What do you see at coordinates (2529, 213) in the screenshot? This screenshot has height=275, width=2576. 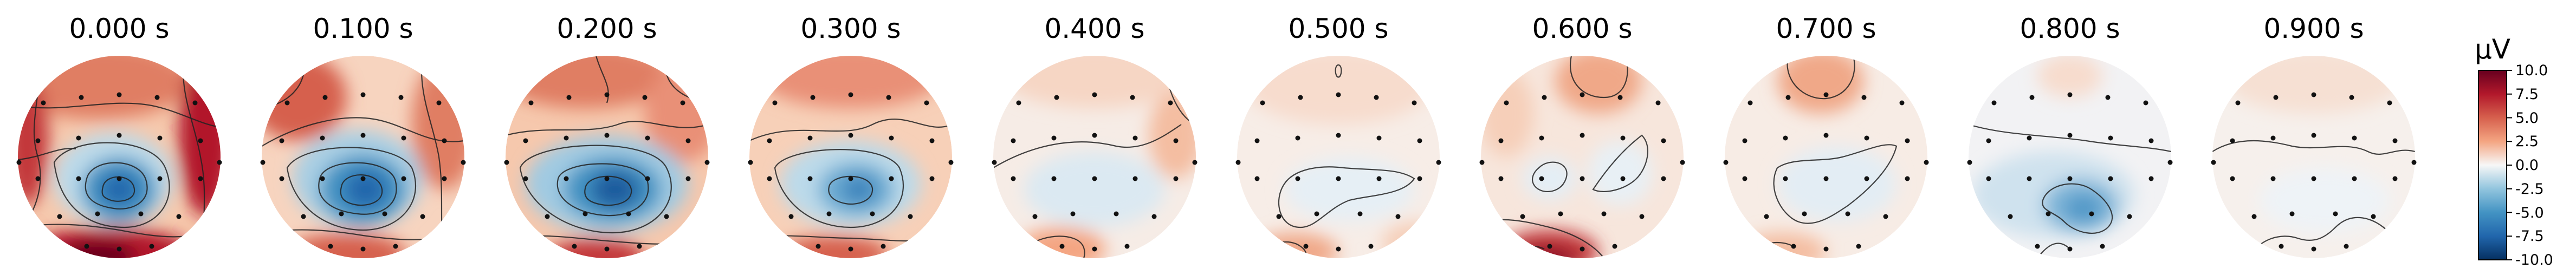 I see `colorbar-tick-label: -5.0` at bounding box center [2529, 213].